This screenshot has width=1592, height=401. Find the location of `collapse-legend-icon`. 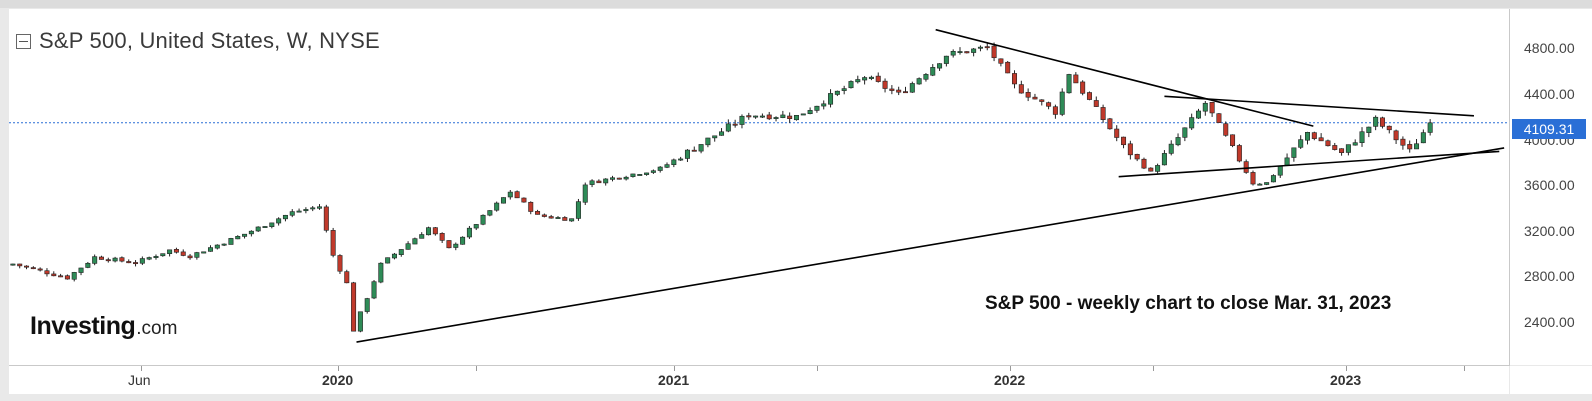

collapse-legend-icon is located at coordinates (23, 41).